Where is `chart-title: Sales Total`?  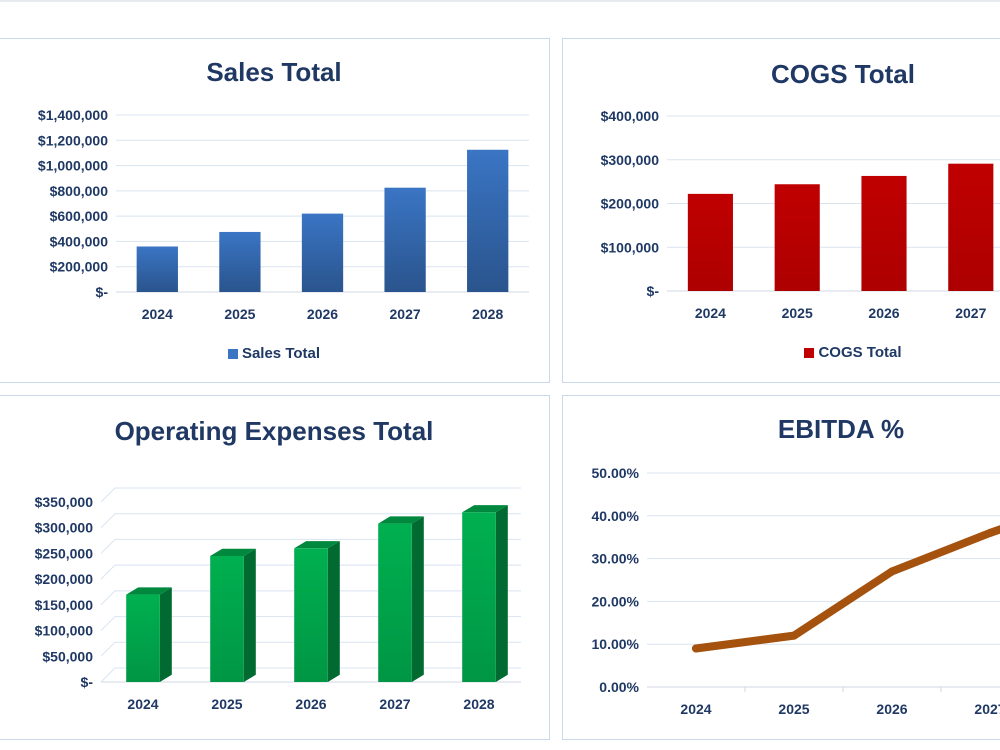
chart-title: Sales Total is located at coordinates (274, 72).